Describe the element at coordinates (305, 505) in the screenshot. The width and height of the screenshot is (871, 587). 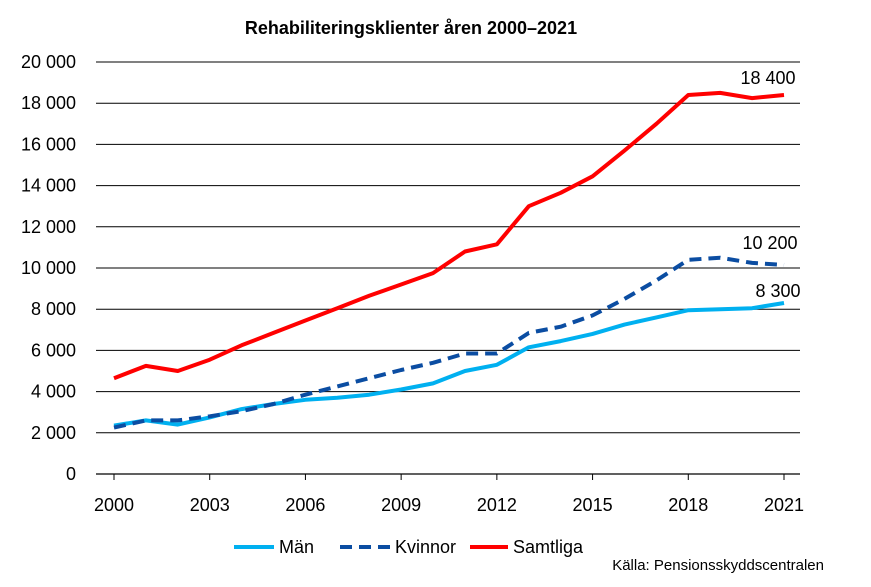
I see `x-tick-label: 2006` at that location.